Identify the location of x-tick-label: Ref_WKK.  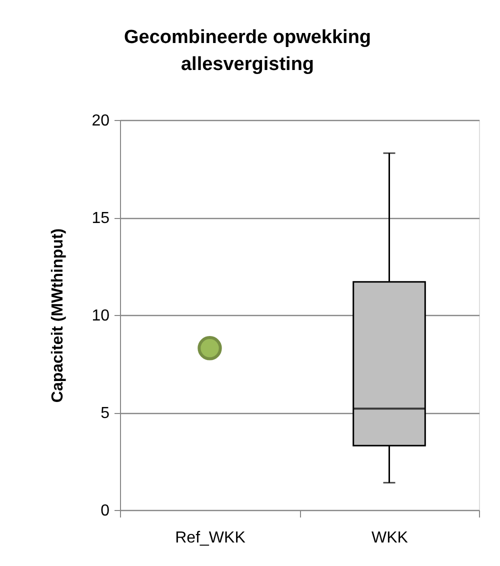
(210, 538).